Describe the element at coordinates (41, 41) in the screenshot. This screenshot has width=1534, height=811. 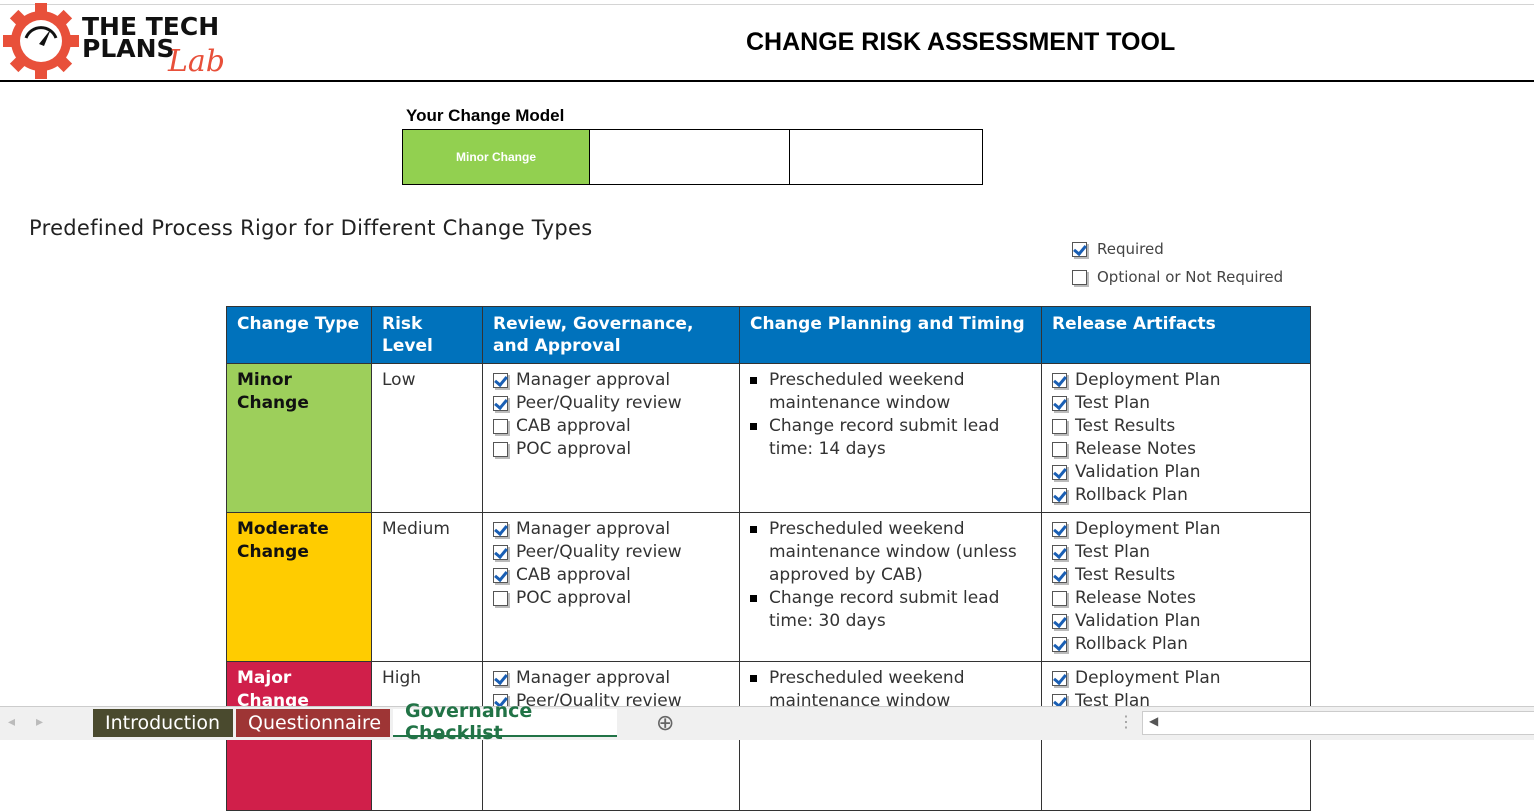
I see `gear-icon` at that location.